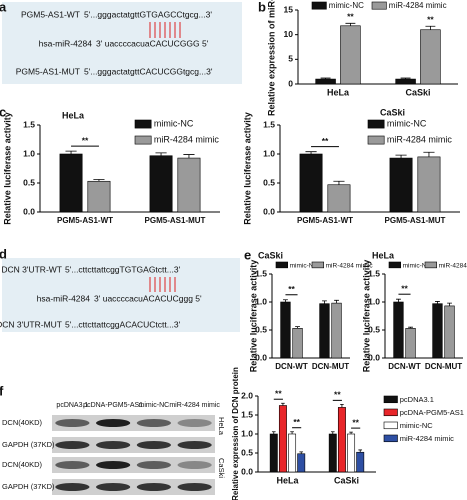  I want to click on x-tick-label: PGM5-AS1-WT, so click(85, 220).